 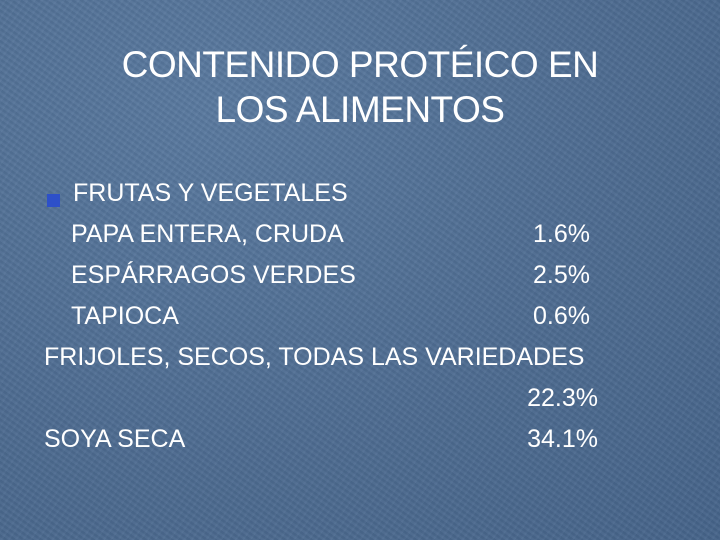 What do you see at coordinates (561, 316) in the screenshot?
I see `list-item-value: 0.6%` at bounding box center [561, 316].